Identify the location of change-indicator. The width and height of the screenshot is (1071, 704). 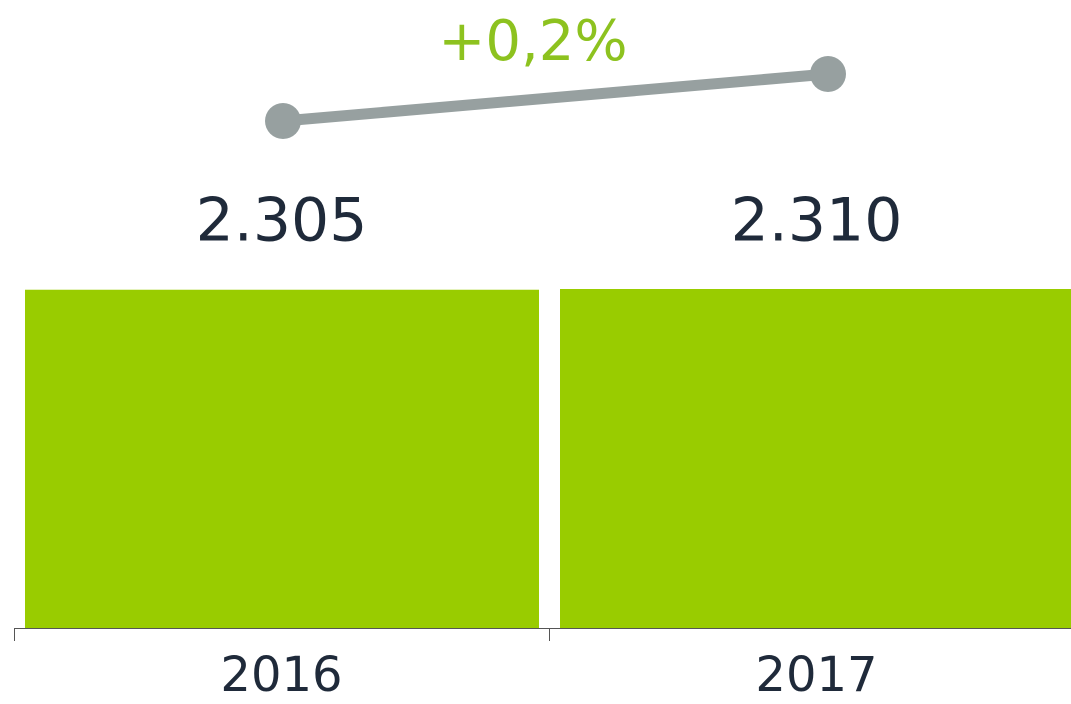
(555, 97).